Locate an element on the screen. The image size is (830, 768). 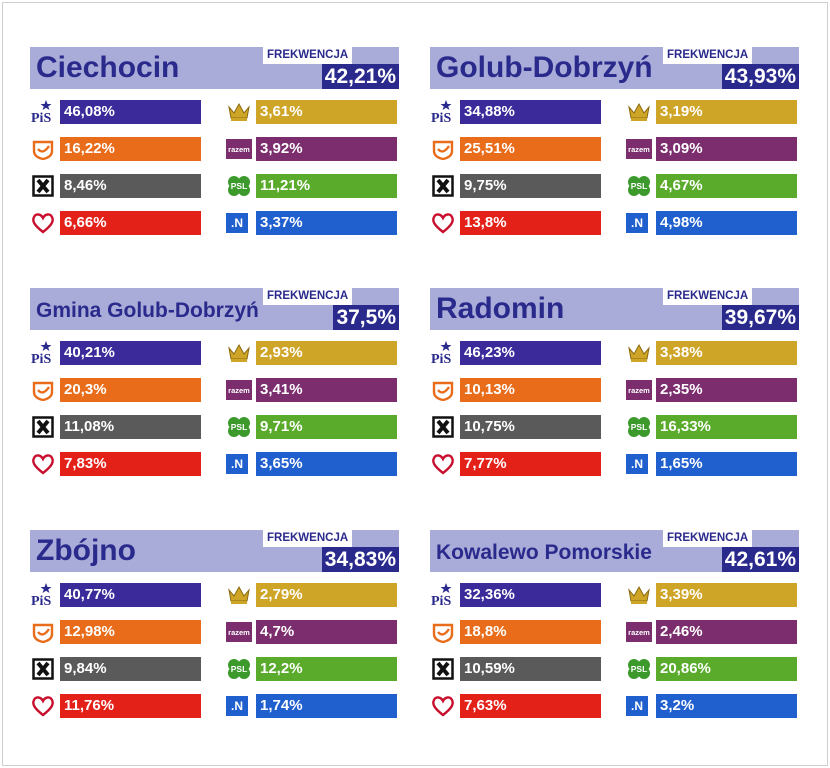
party-row: 9,75% is located at coordinates (517, 186).